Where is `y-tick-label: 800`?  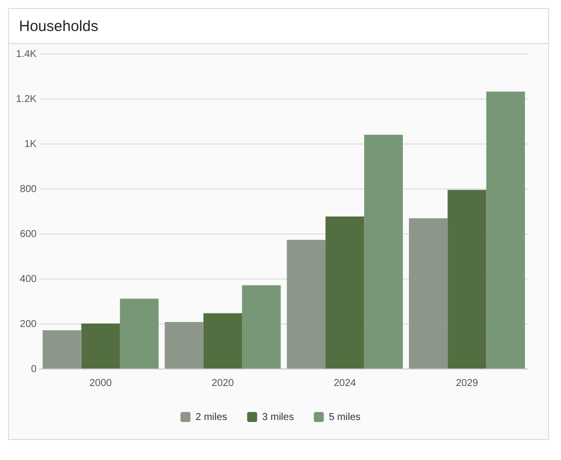 y-tick-label: 800 is located at coordinates (29, 189).